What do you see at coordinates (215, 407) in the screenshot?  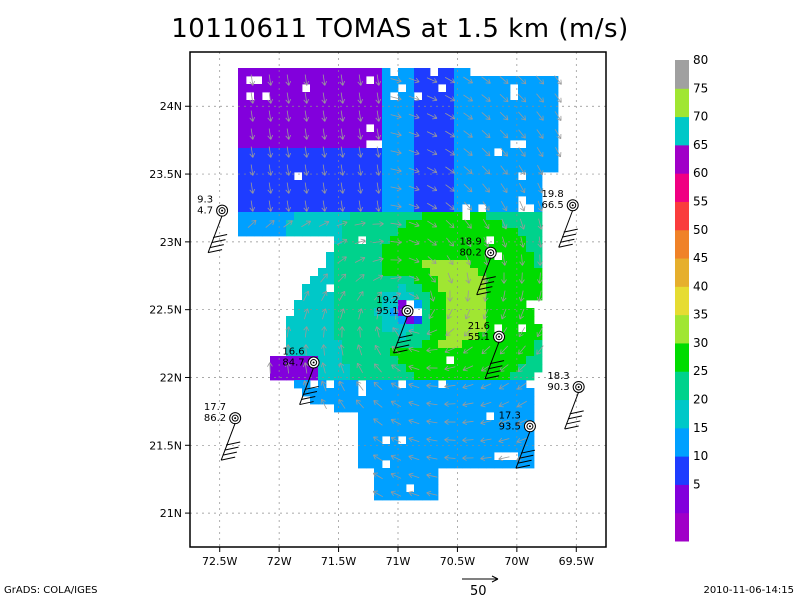 I see `station-wind-label: 17.7` at bounding box center [215, 407].